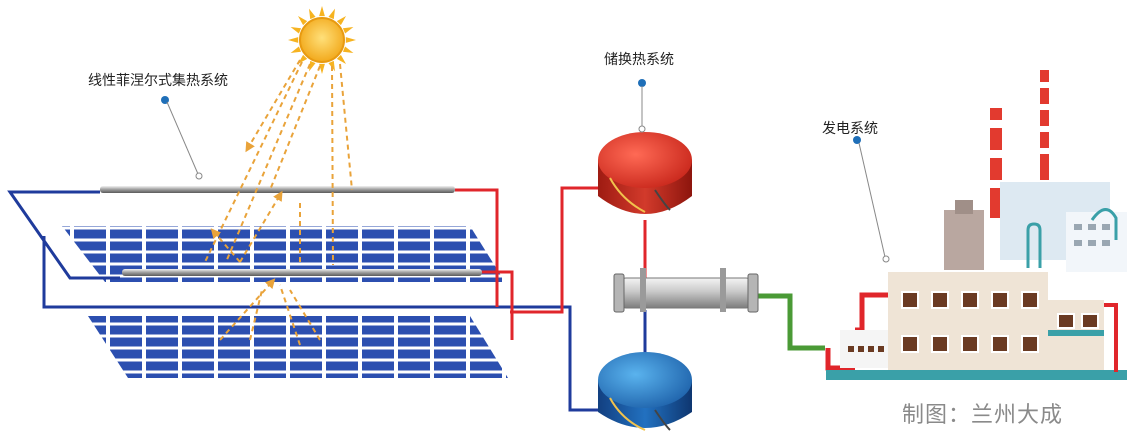 The image size is (1127, 439). I want to click on heat-exchanger, so click(686, 290).